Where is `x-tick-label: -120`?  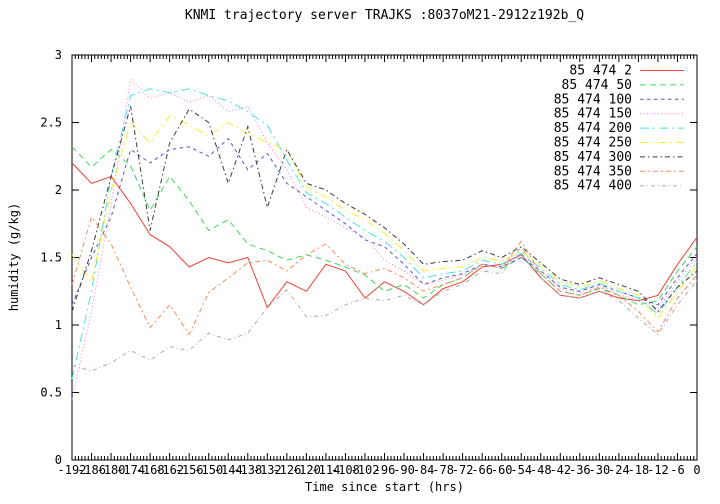
x-tick-label: -120 is located at coordinates (306, 470).